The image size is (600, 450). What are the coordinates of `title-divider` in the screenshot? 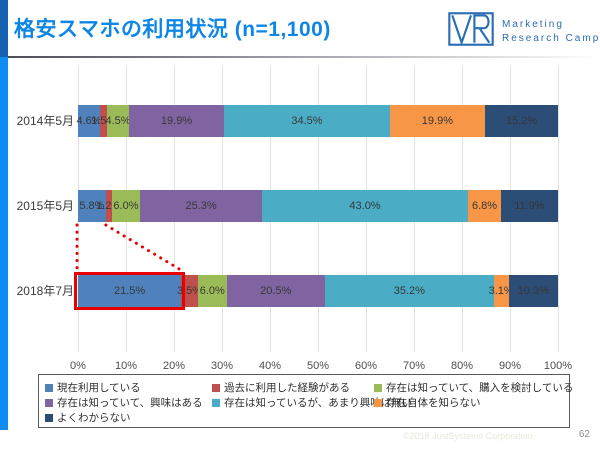 It's located at (304, 57).